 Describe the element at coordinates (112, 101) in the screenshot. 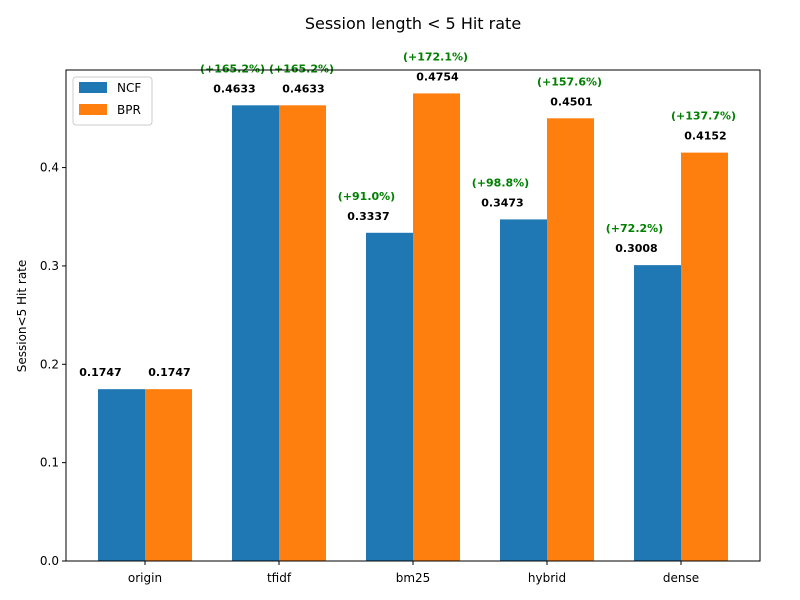

I see `legend: NCF BPR` at that location.